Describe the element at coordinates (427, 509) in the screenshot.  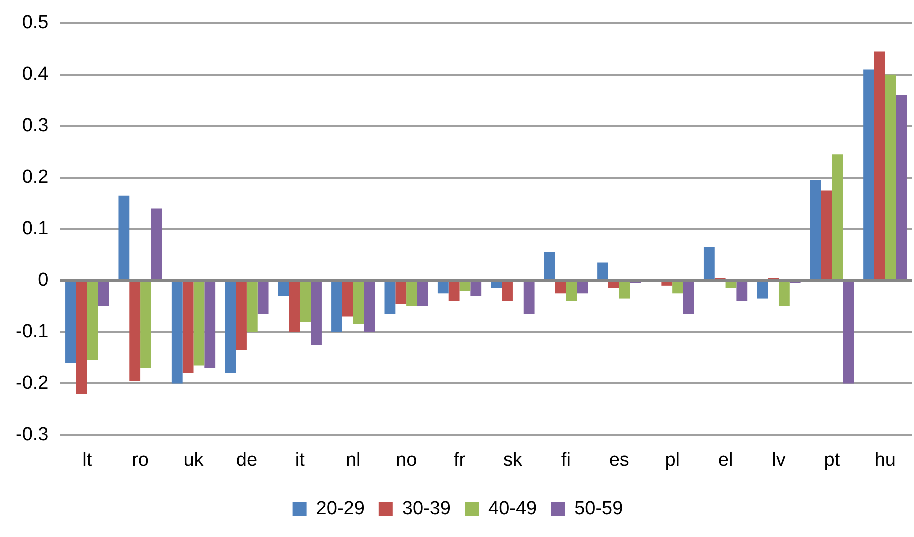
I see `legend-label: 30-39` at that location.